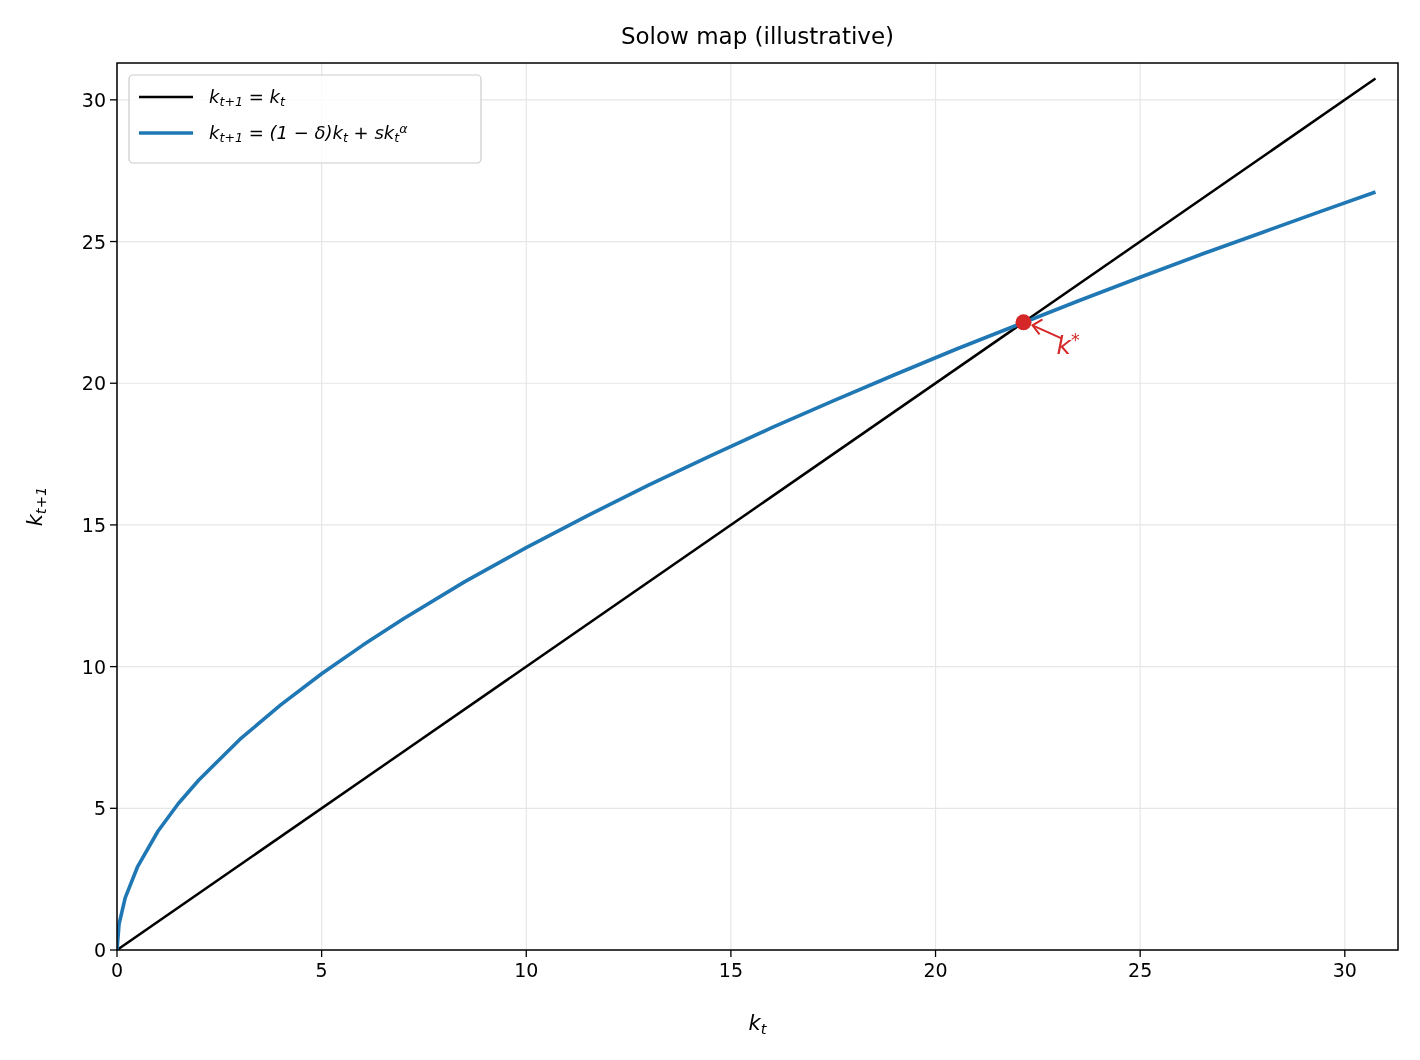  I want to click on y-tick-label: 25, so click(93, 241).